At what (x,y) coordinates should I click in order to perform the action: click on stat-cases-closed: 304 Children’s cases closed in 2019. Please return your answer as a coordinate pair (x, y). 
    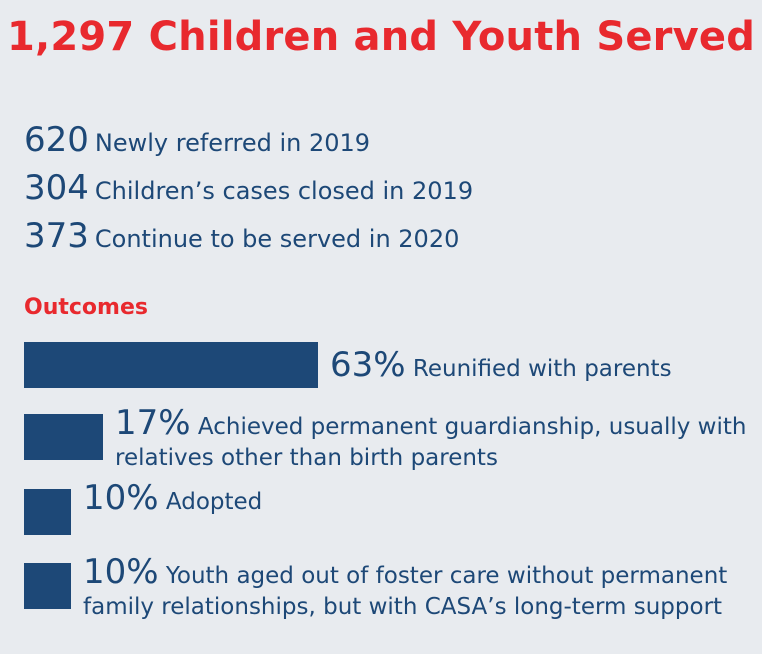
    Looking at the image, I should click on (248, 192).